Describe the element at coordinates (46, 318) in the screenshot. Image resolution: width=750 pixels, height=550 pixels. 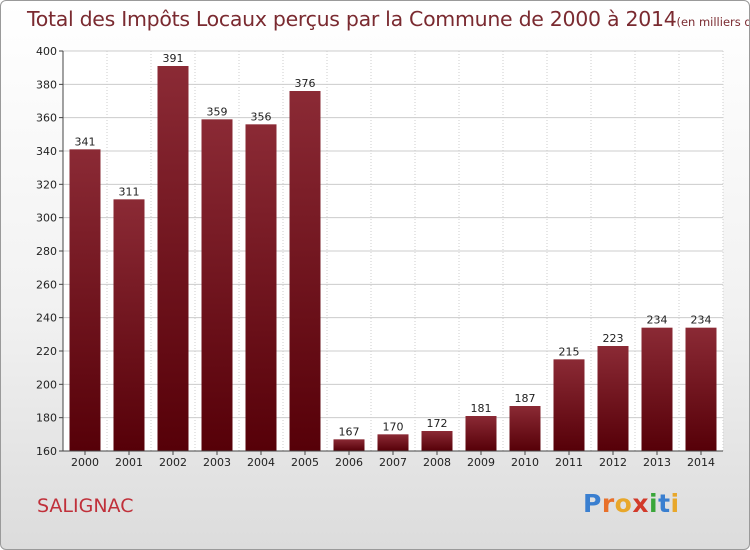
I see `y-tick-label: 240` at that location.